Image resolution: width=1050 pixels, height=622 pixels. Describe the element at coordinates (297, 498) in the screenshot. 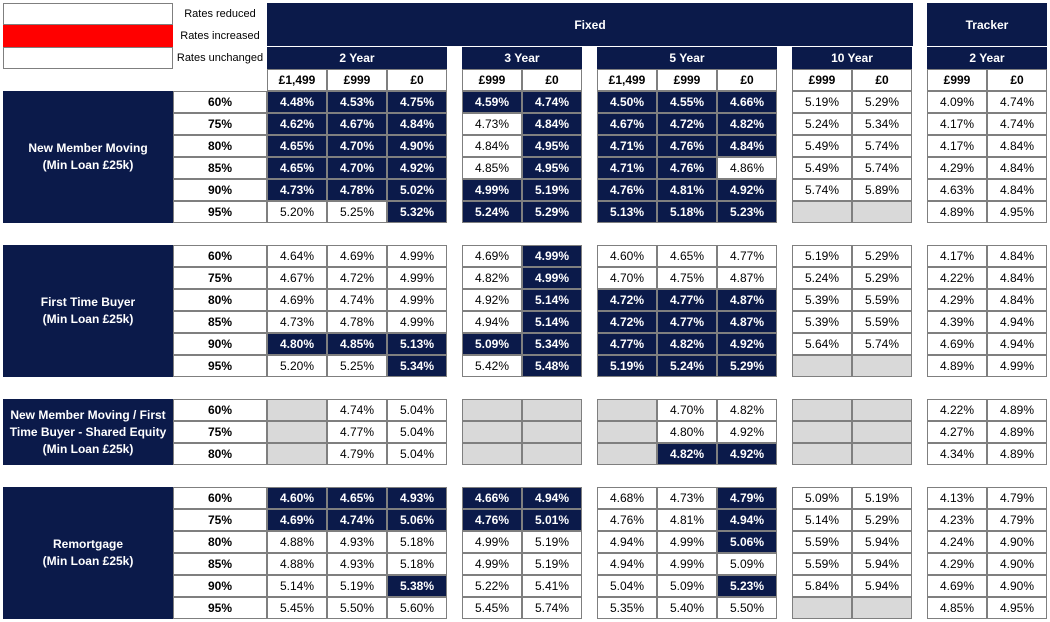

I see `rate-cell: 4.60%` at that location.